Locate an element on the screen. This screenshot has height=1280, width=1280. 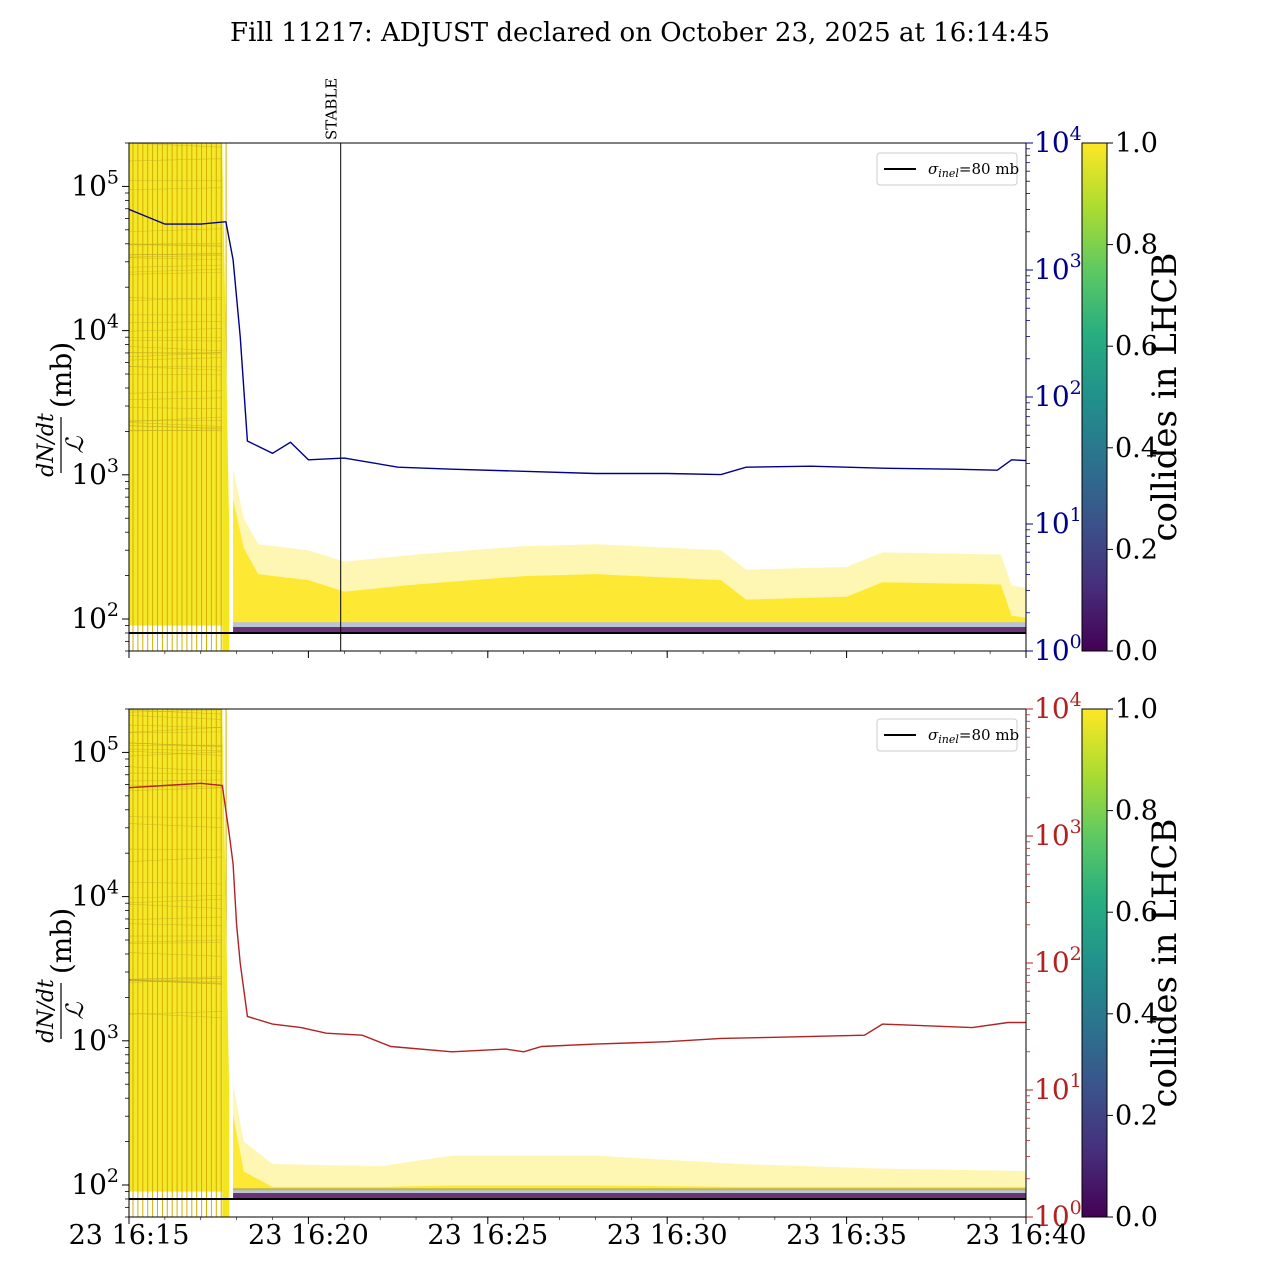
panel-top-drop-edge is located at coordinates (226, 397).